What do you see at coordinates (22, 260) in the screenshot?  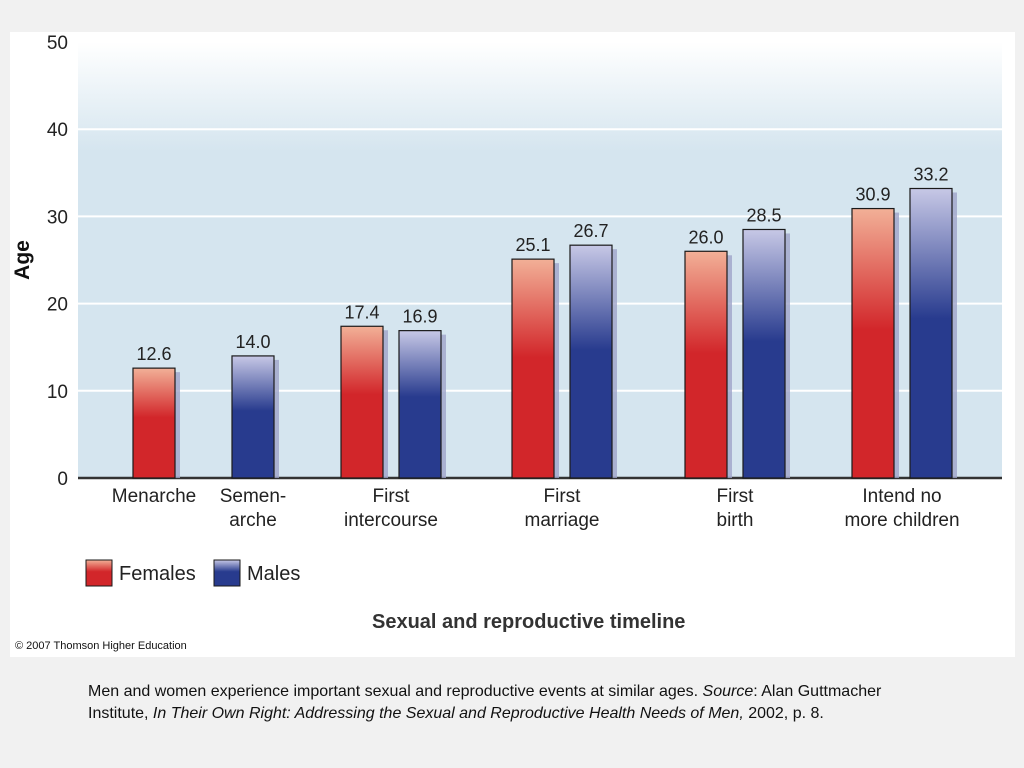 I see `y-axis-label: Age` at bounding box center [22, 260].